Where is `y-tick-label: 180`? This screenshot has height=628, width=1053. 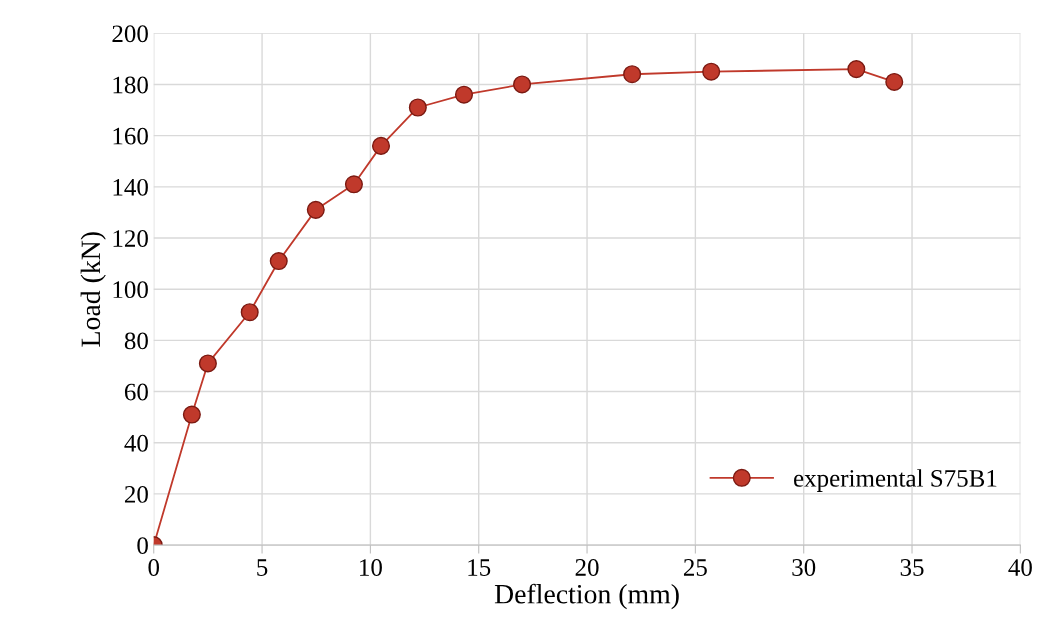
y-tick-label: 180 is located at coordinates (130, 85).